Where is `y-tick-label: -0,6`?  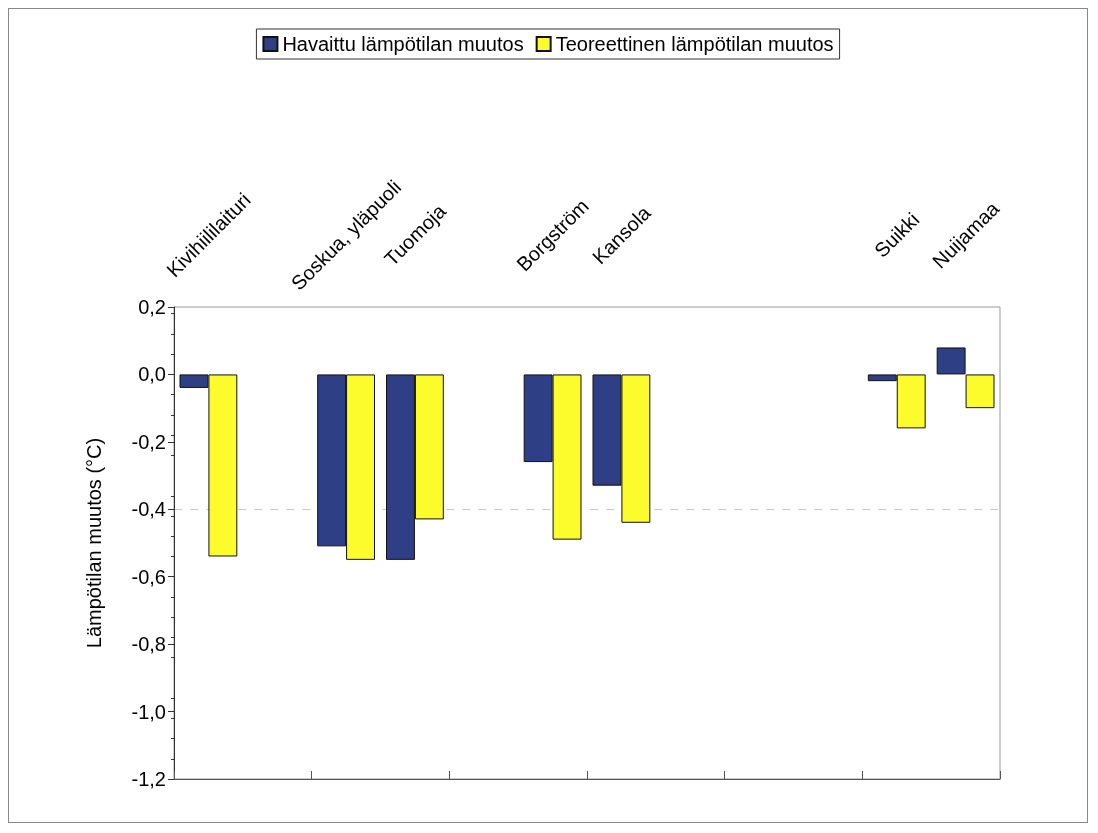
y-tick-label: -0,6 is located at coordinates (148, 576).